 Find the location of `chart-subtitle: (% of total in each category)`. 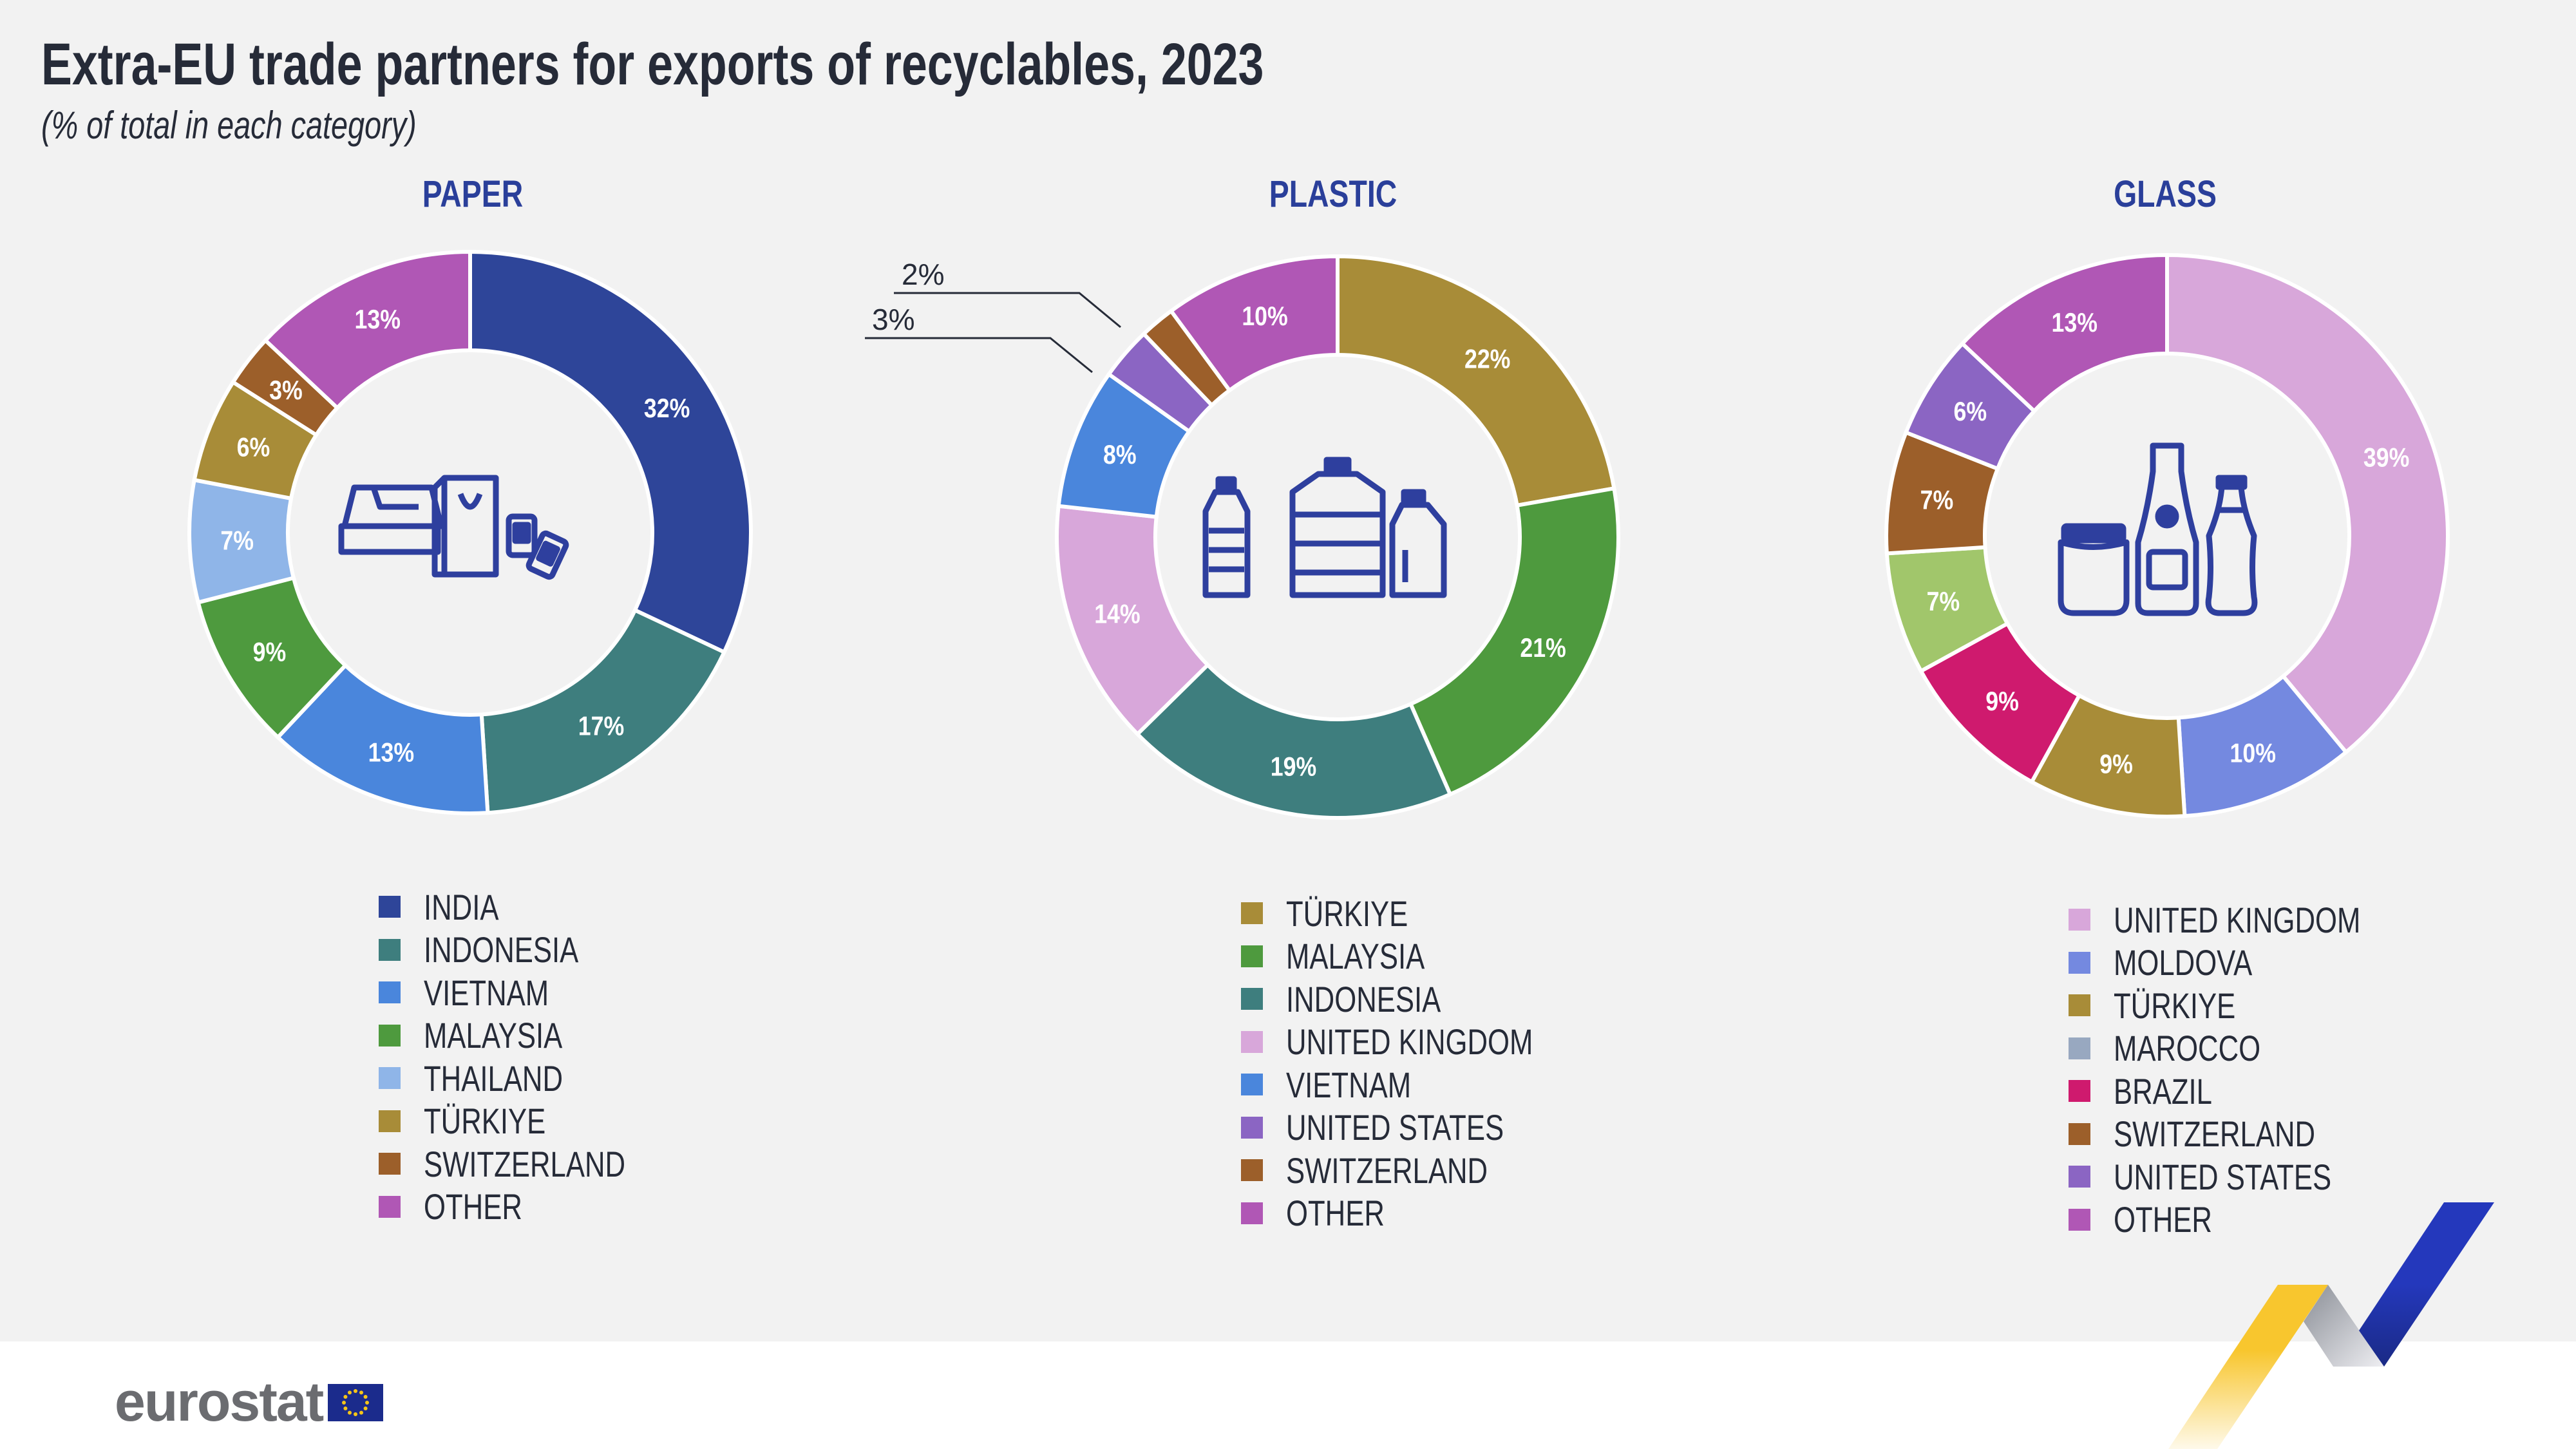

chart-subtitle: (% of total in each category) is located at coordinates (229, 125).